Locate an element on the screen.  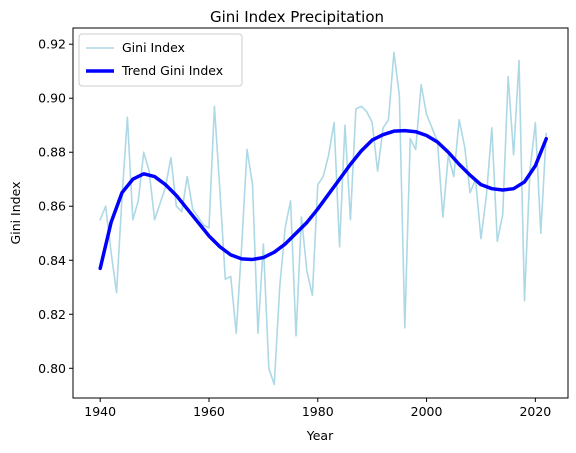
x-tick-label: 2020 is located at coordinates (535, 411).